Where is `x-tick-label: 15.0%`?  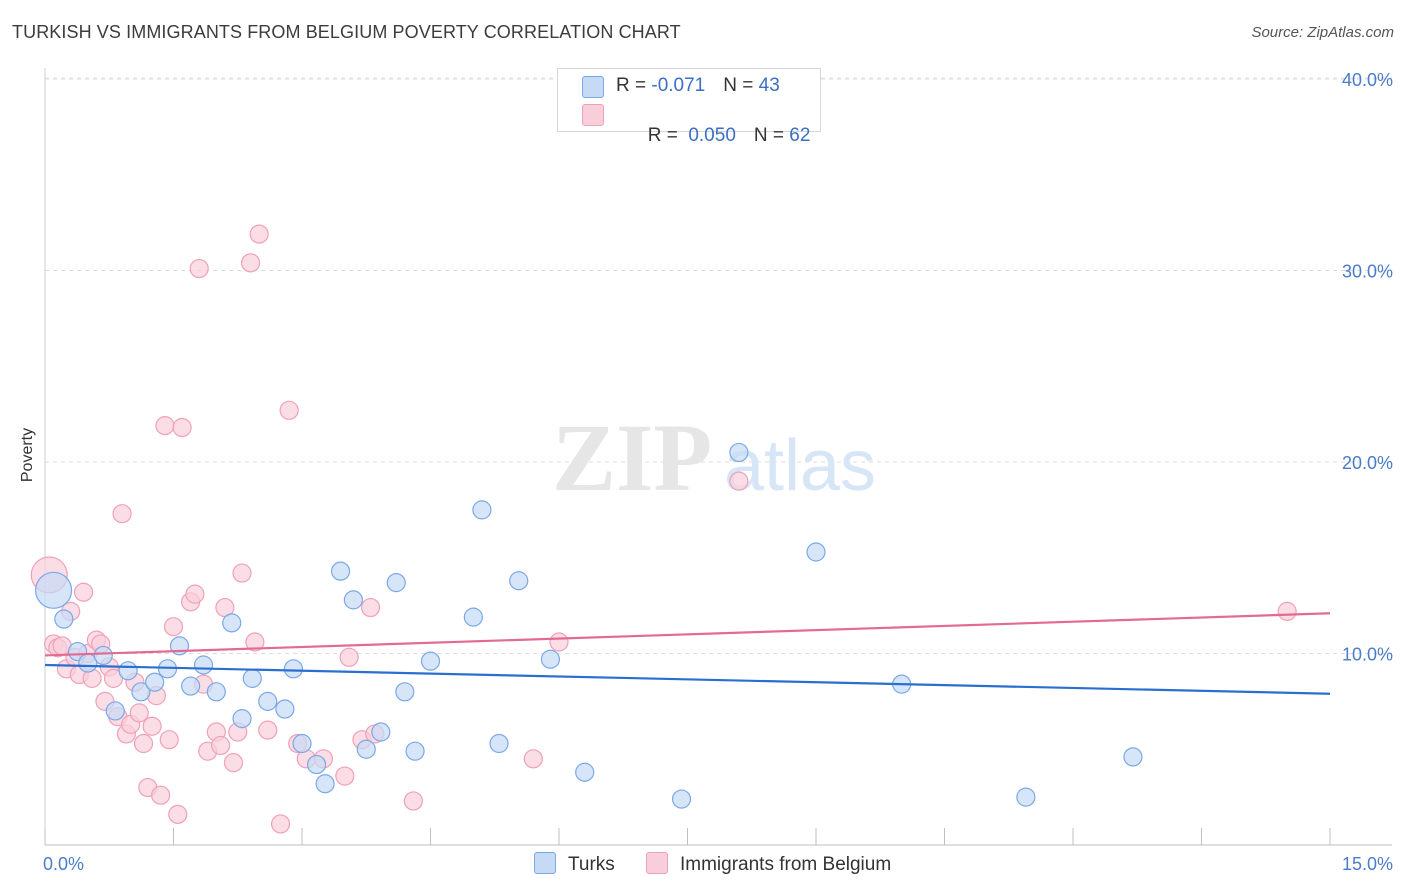 x-tick-label: 15.0% is located at coordinates (1367, 864).